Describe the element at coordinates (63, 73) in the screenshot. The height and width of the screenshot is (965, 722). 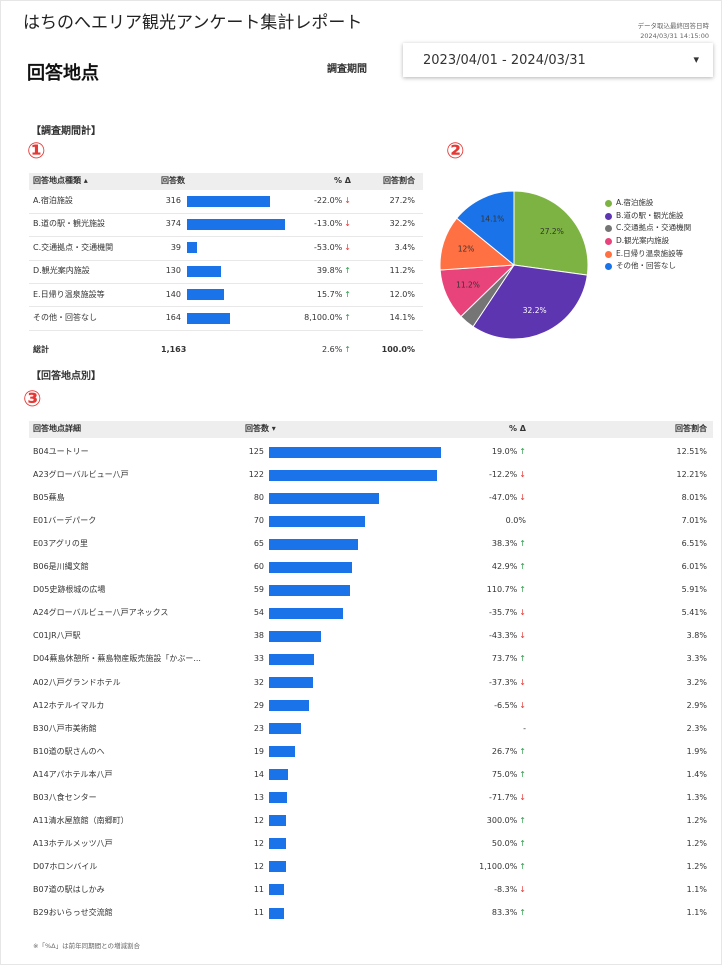
I see `page-title: 回答地点` at that location.